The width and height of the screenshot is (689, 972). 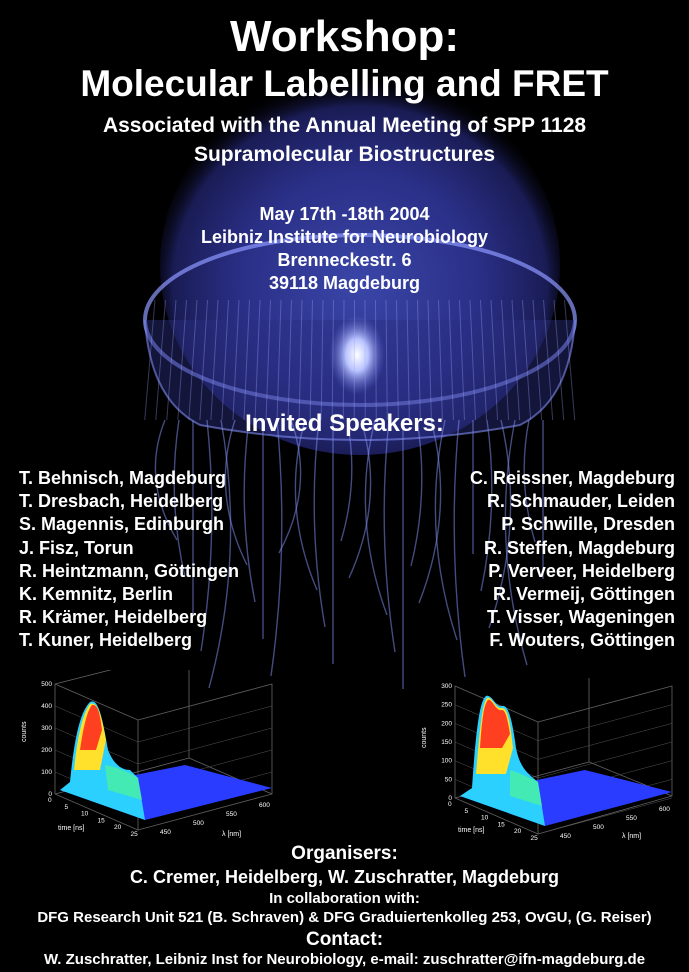 What do you see at coordinates (102, 760) in the screenshot?
I see `surface-peak` at bounding box center [102, 760].